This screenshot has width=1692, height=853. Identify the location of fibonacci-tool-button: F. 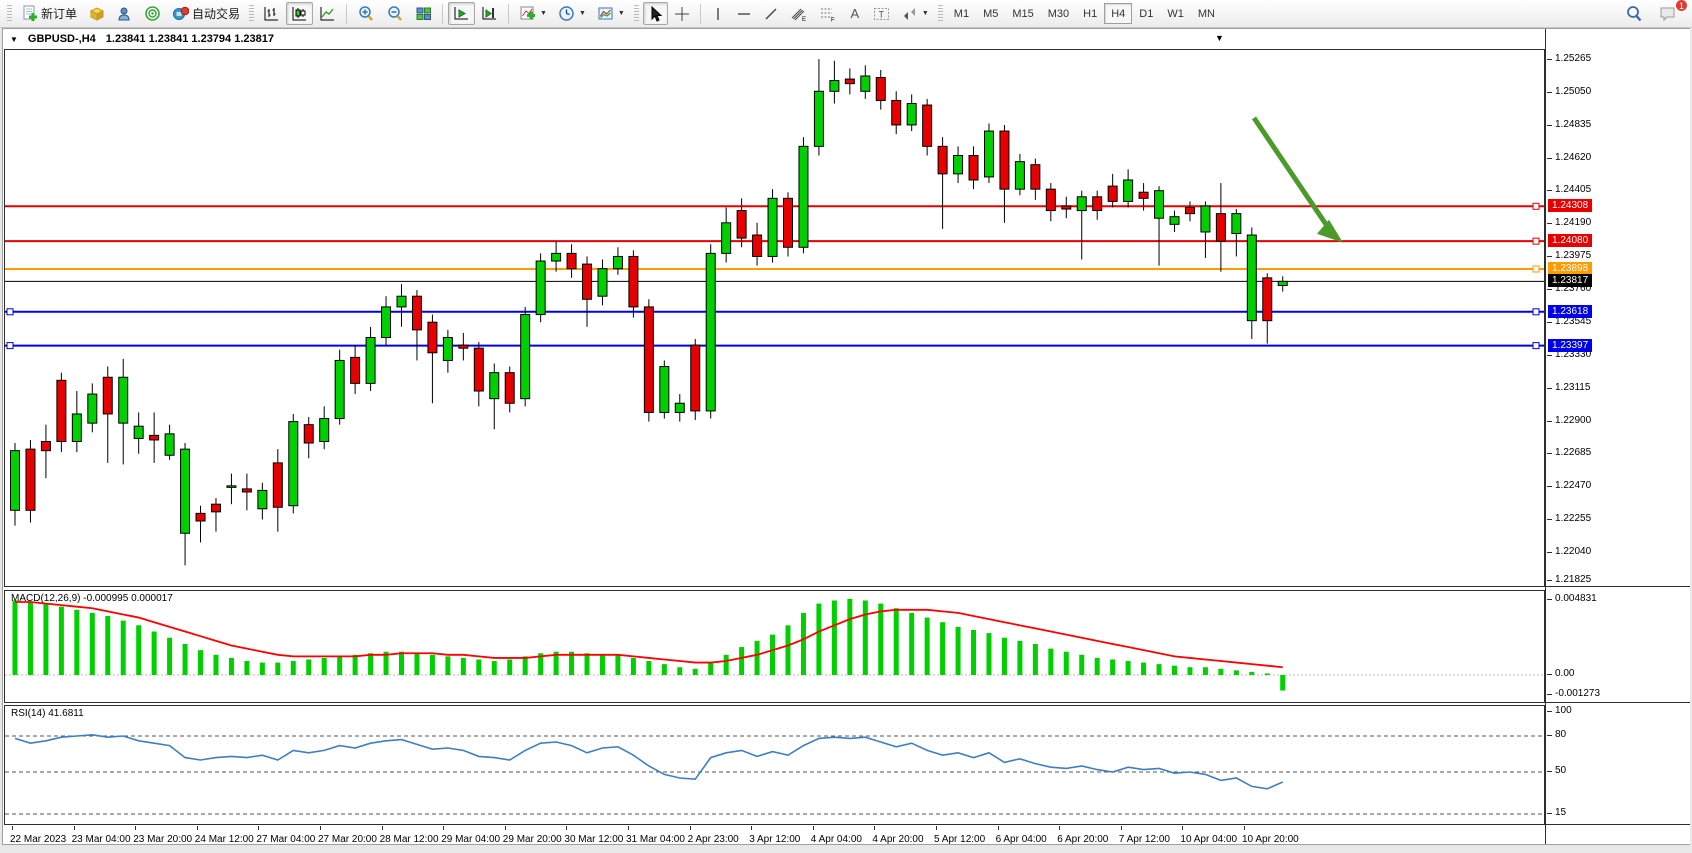
(828, 13).